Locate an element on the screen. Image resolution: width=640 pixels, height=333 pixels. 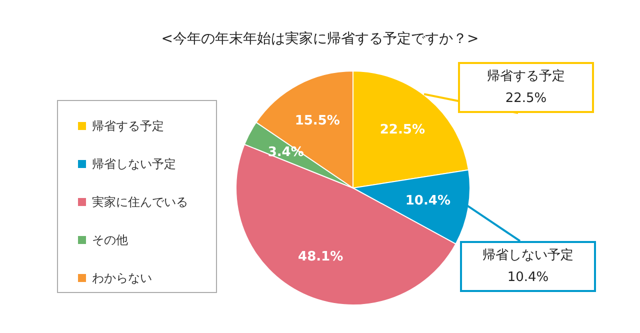
chart-title: <今年の年末年始は実家に帰省する予定ですか？> is located at coordinates (320, 39).